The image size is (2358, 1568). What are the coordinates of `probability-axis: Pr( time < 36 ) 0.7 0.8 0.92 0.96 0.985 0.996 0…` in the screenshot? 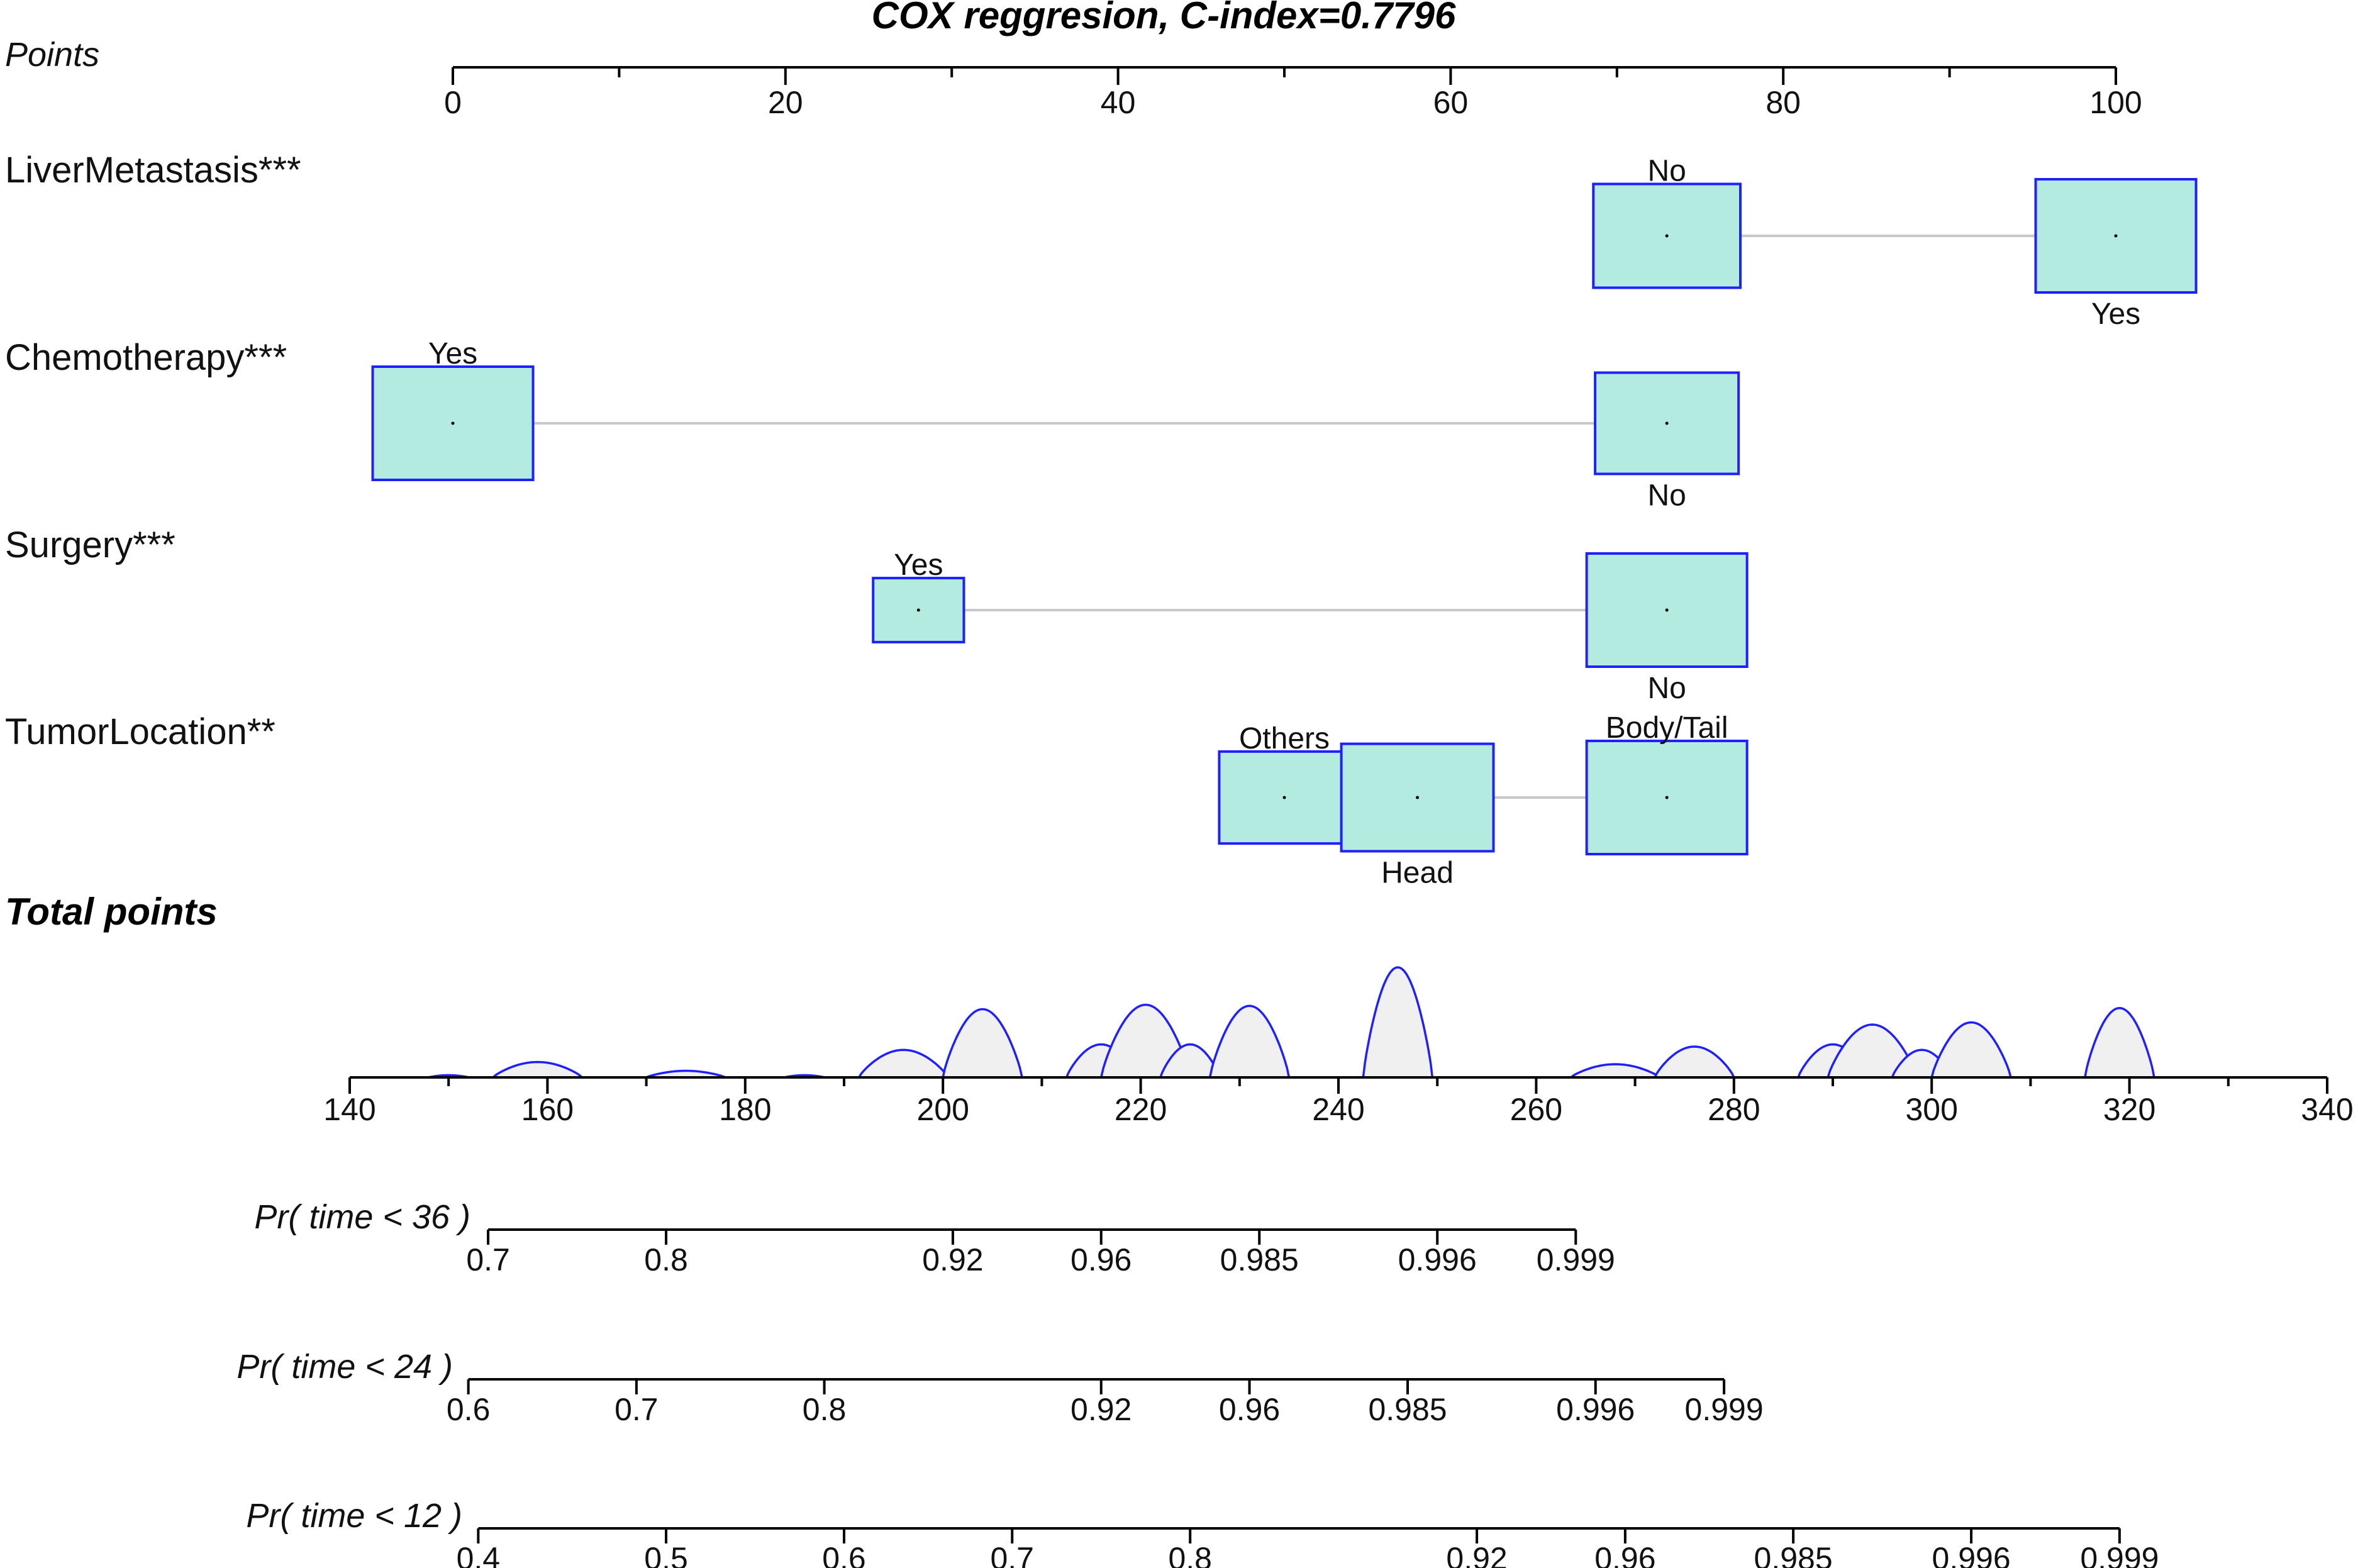 It's located at (935, 1237).